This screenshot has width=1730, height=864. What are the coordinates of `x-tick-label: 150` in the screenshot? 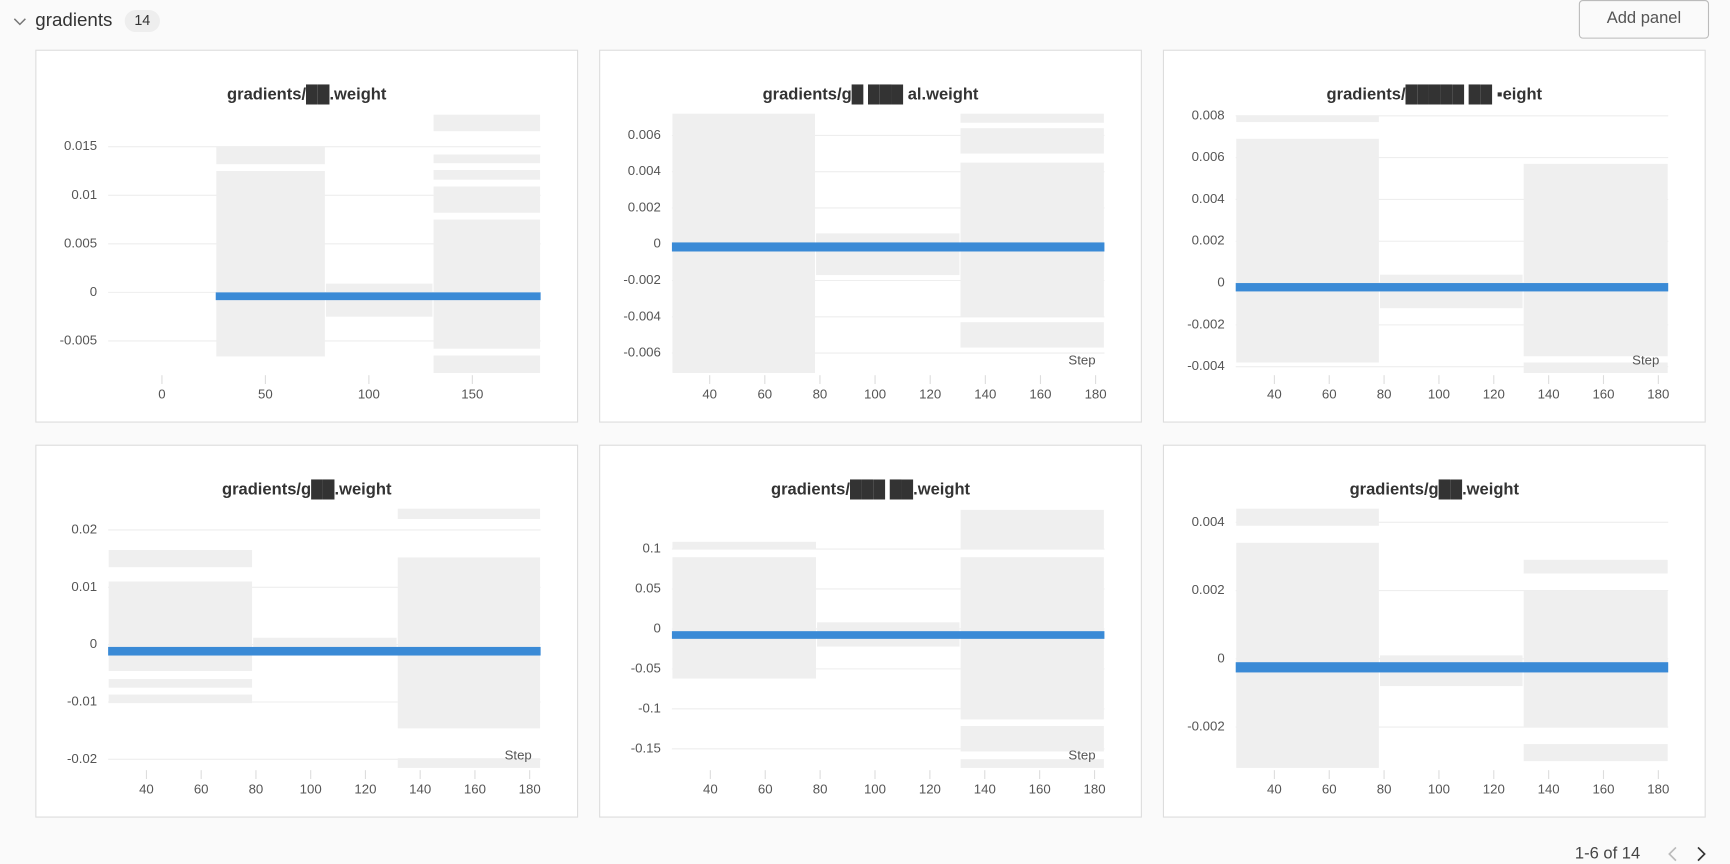 It's located at (472, 394).